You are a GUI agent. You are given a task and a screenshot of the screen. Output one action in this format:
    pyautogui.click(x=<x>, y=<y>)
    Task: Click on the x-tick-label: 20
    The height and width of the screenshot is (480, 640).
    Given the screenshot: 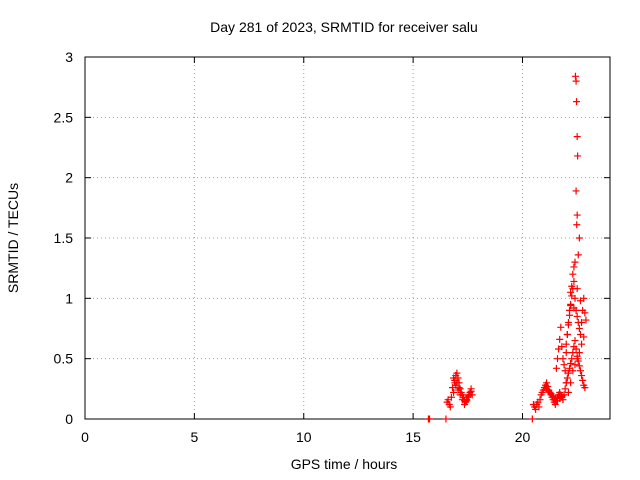 What is the action you would take?
    pyautogui.click(x=523, y=437)
    